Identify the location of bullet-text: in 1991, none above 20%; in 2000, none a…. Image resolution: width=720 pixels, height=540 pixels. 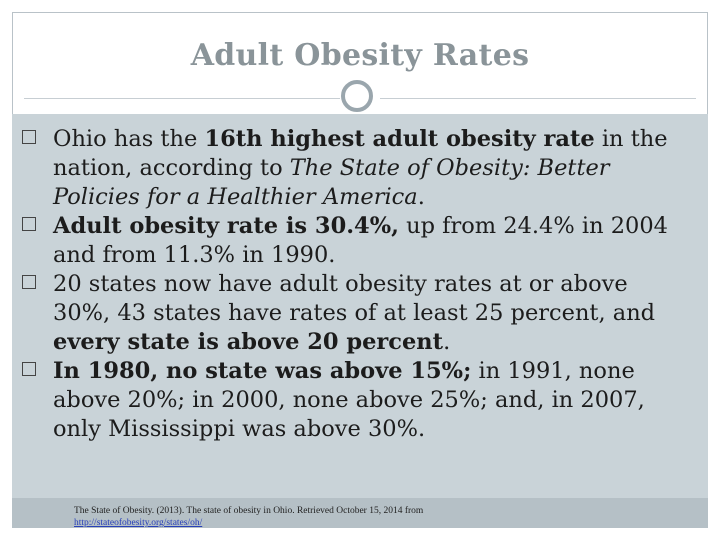
(349, 400).